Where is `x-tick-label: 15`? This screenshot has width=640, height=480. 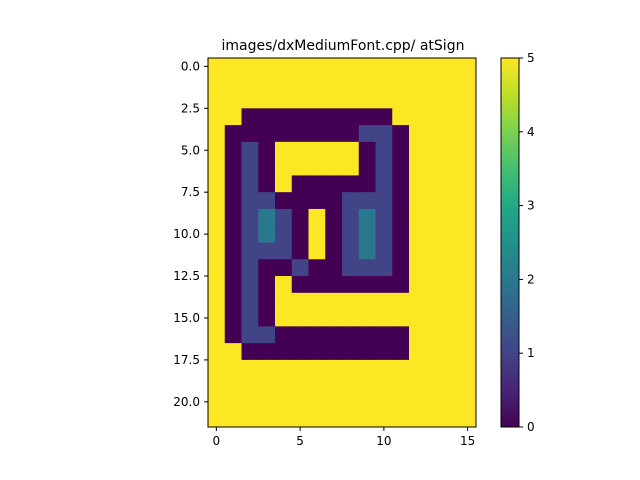
x-tick-label: 15 is located at coordinates (467, 441).